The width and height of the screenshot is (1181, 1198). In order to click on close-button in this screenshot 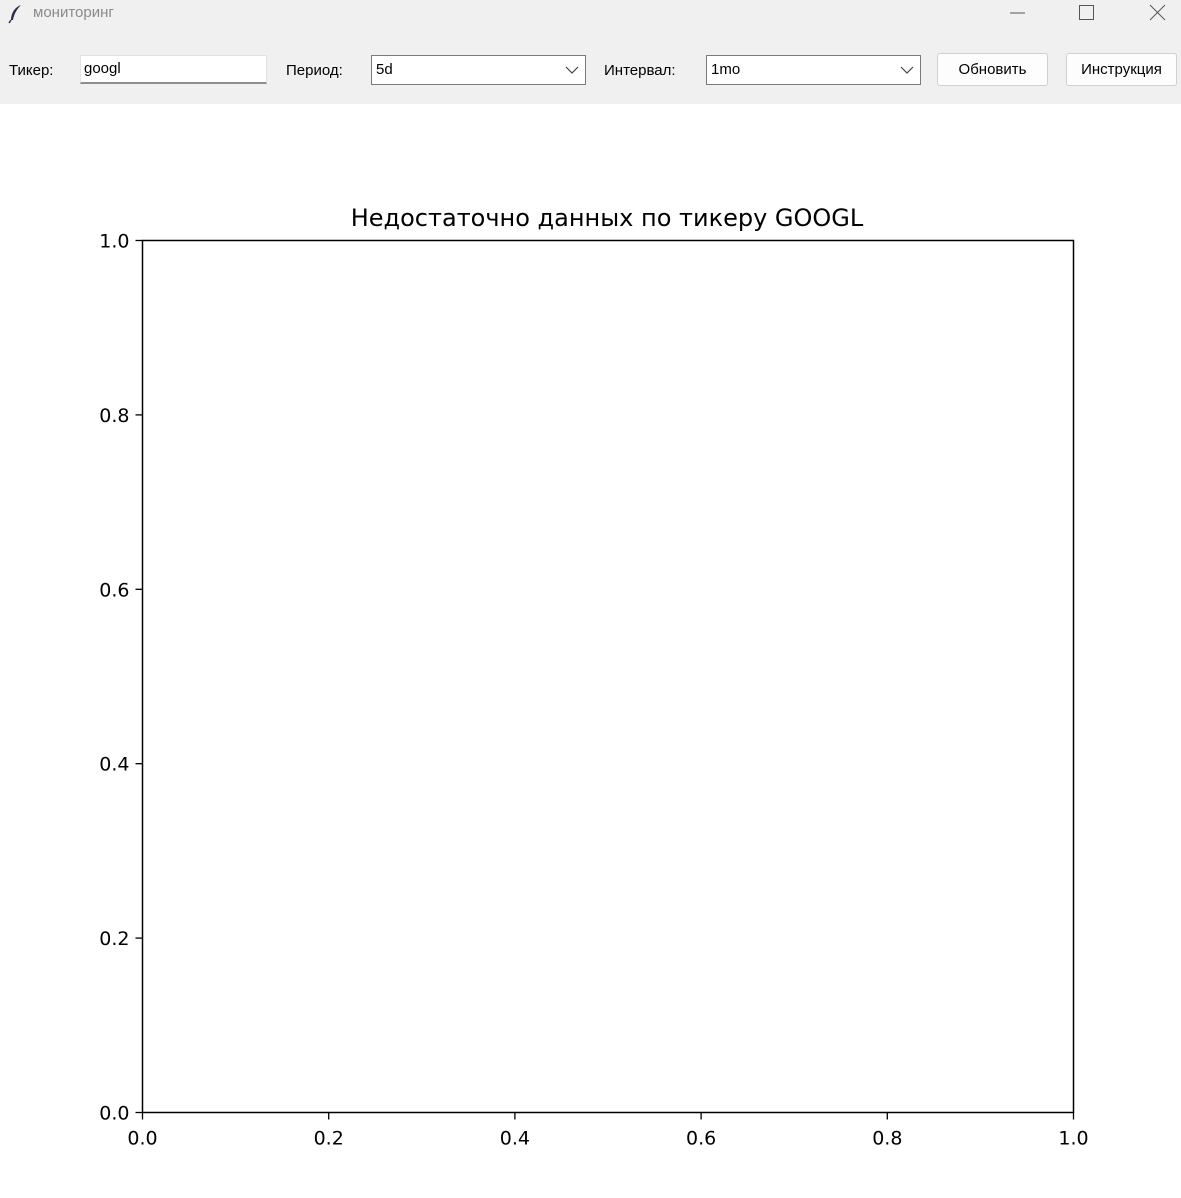, I will do `click(1157, 15)`.